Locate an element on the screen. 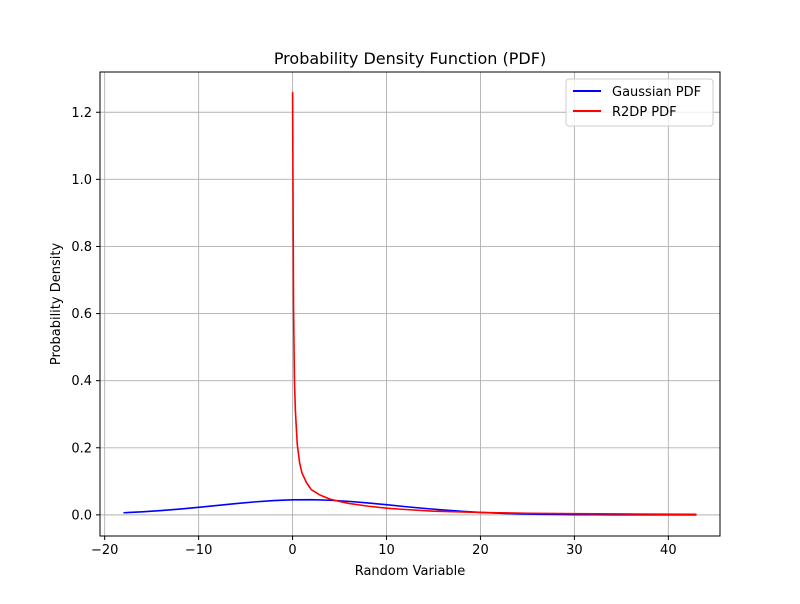 This screenshot has width=800, height=604. y-tick-label: 1.2 is located at coordinates (81, 113).